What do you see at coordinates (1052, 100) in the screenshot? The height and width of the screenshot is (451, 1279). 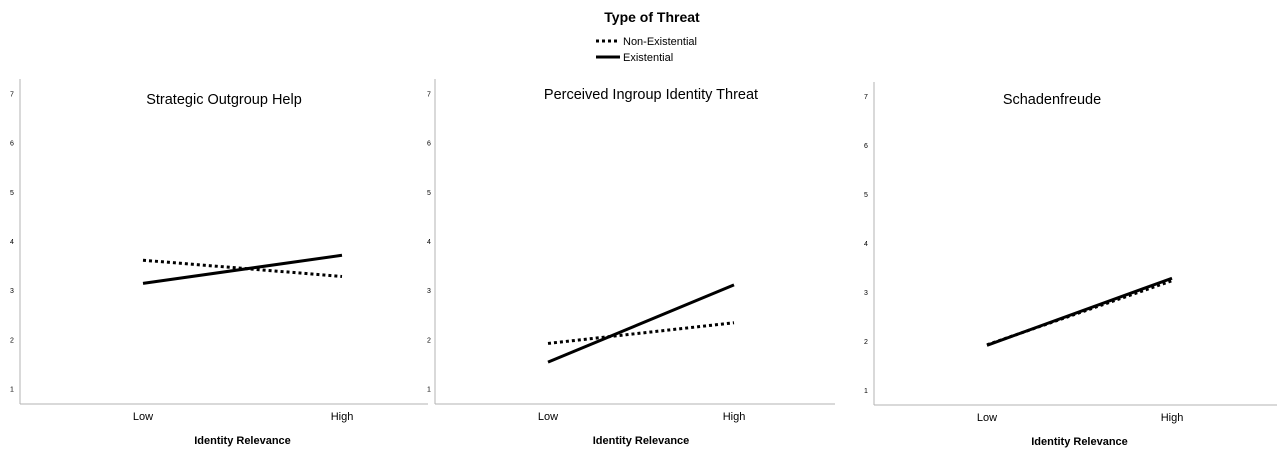 I see `panel-title: Schadenfreude` at bounding box center [1052, 100].